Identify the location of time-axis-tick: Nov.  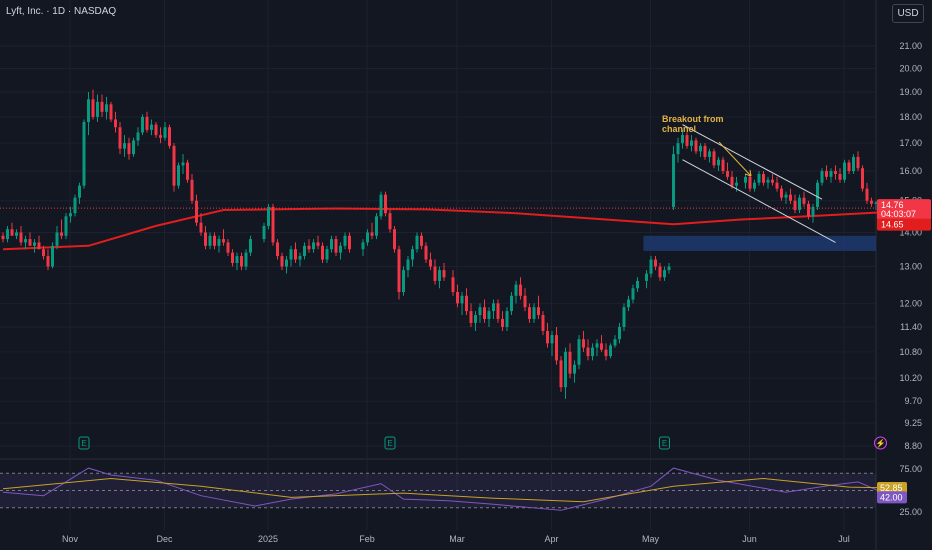
(70, 539).